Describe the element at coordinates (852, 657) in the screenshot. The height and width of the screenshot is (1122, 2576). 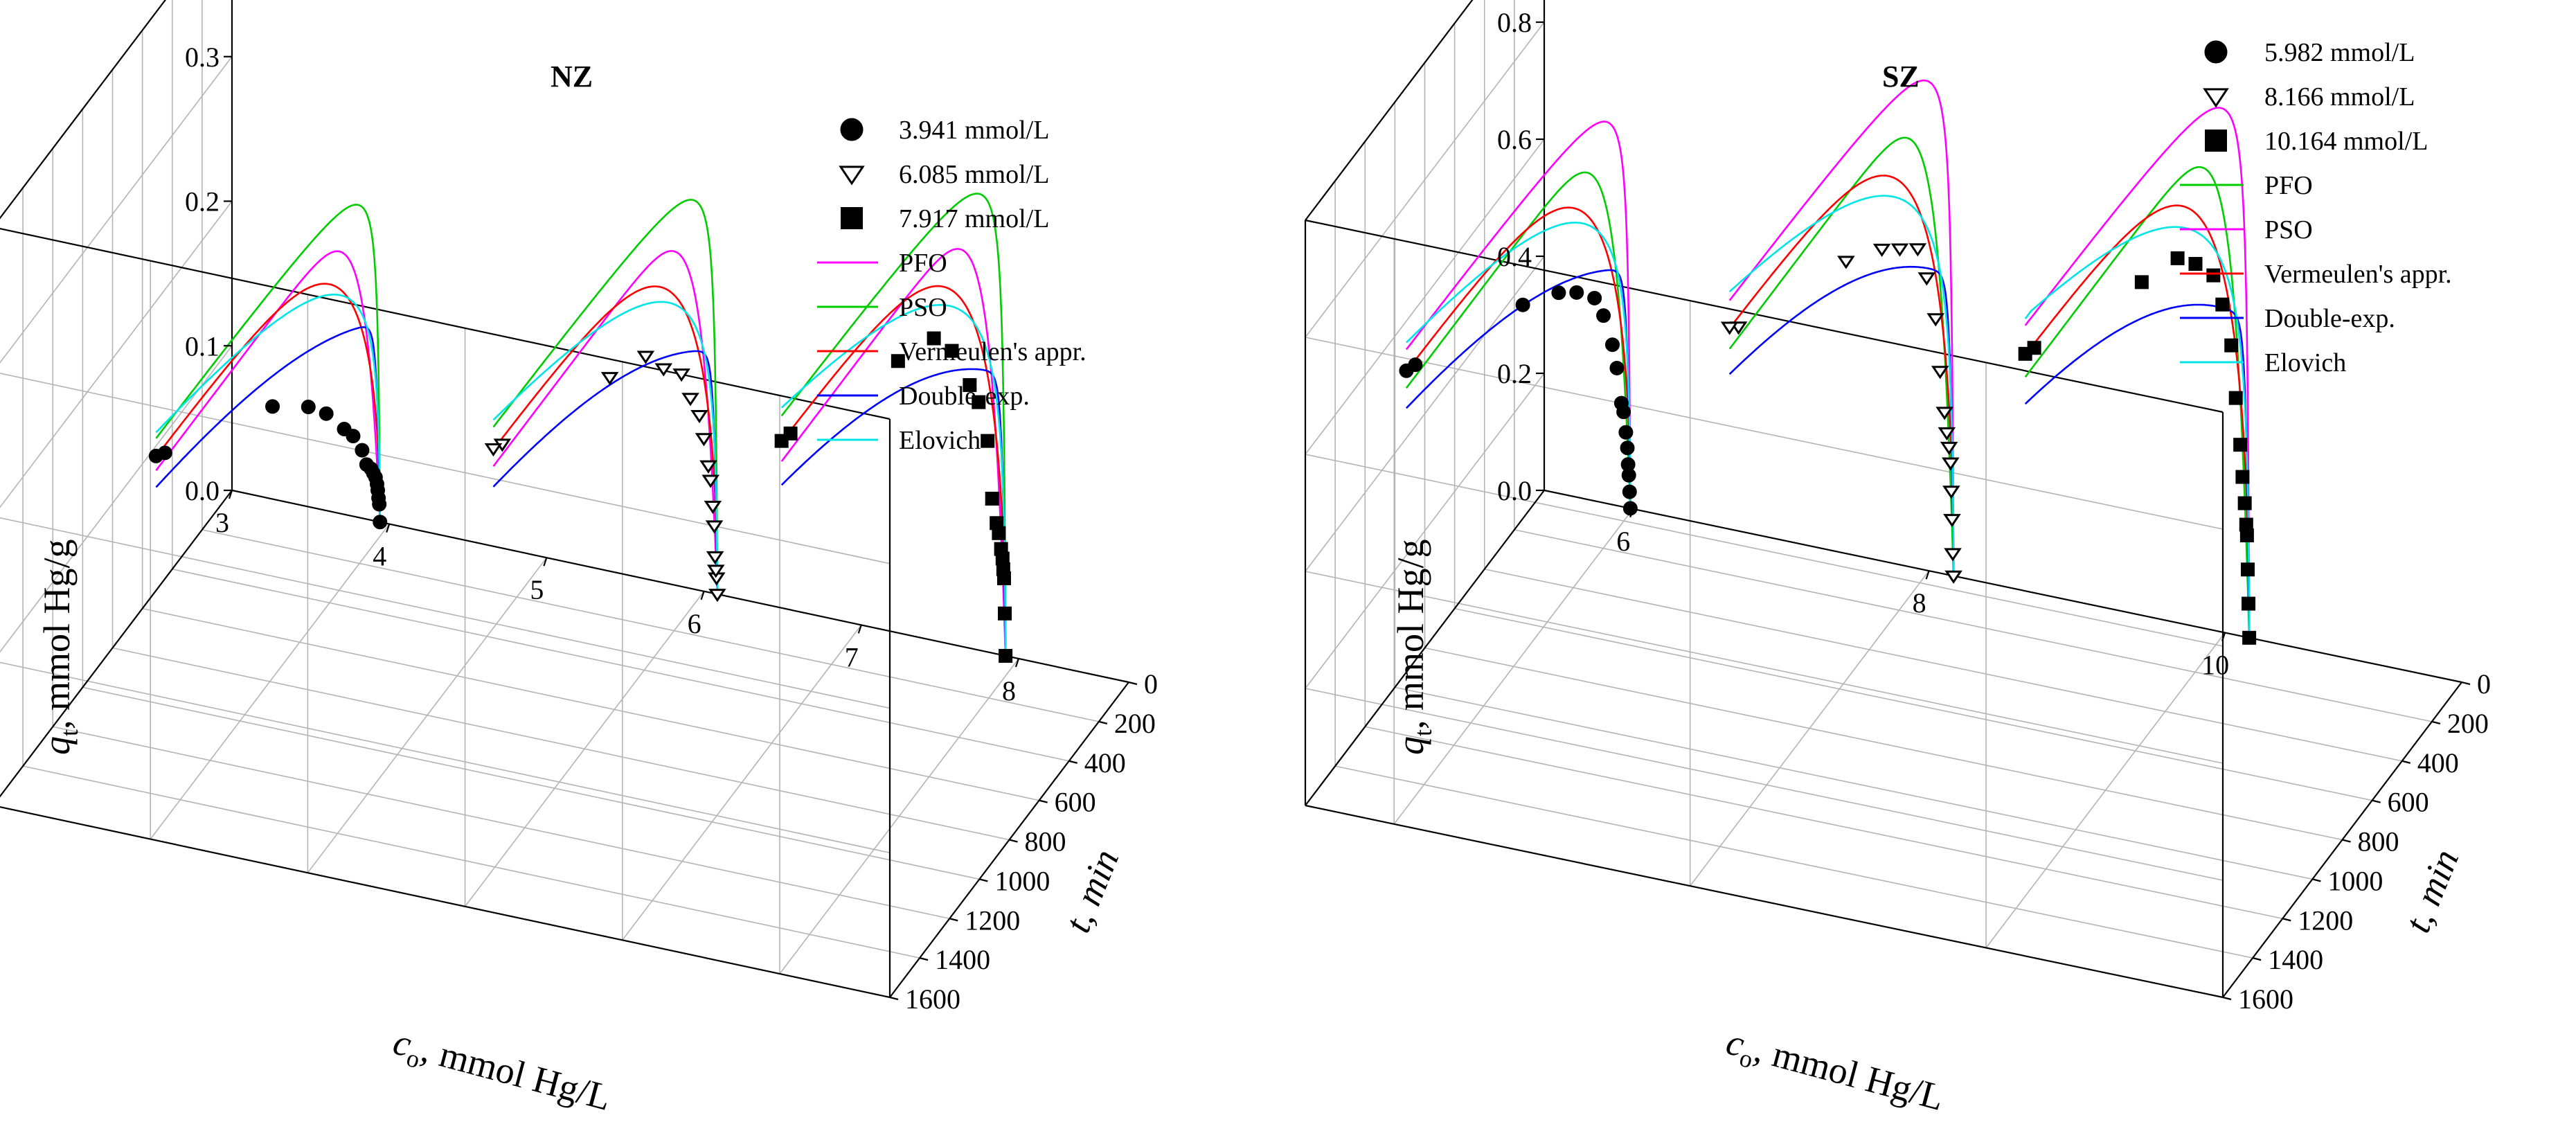
I see `c-tick-label: 7` at that location.